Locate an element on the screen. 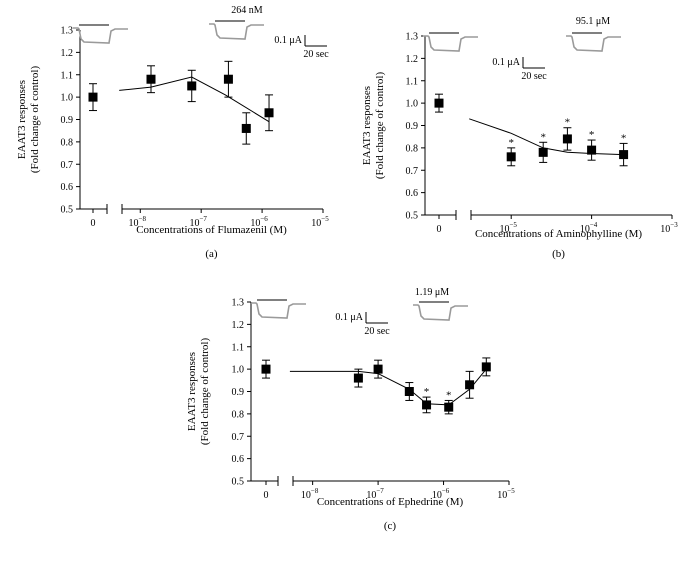 Image resolution: width=690 pixels, height=561 pixels. panel-label: (a) is located at coordinates (211, 254).